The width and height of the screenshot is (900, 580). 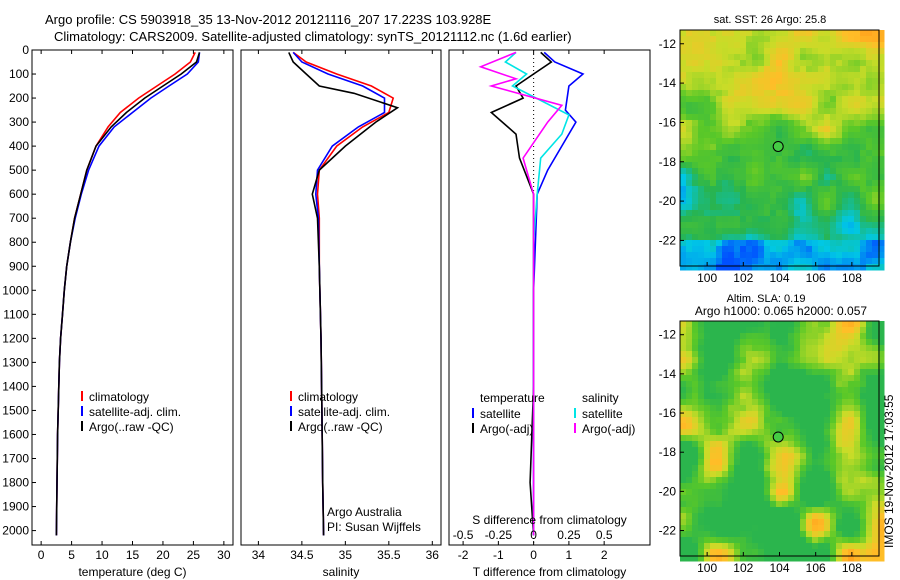 I want to click on x-tick-top-label: -0.5, so click(x=463, y=535).